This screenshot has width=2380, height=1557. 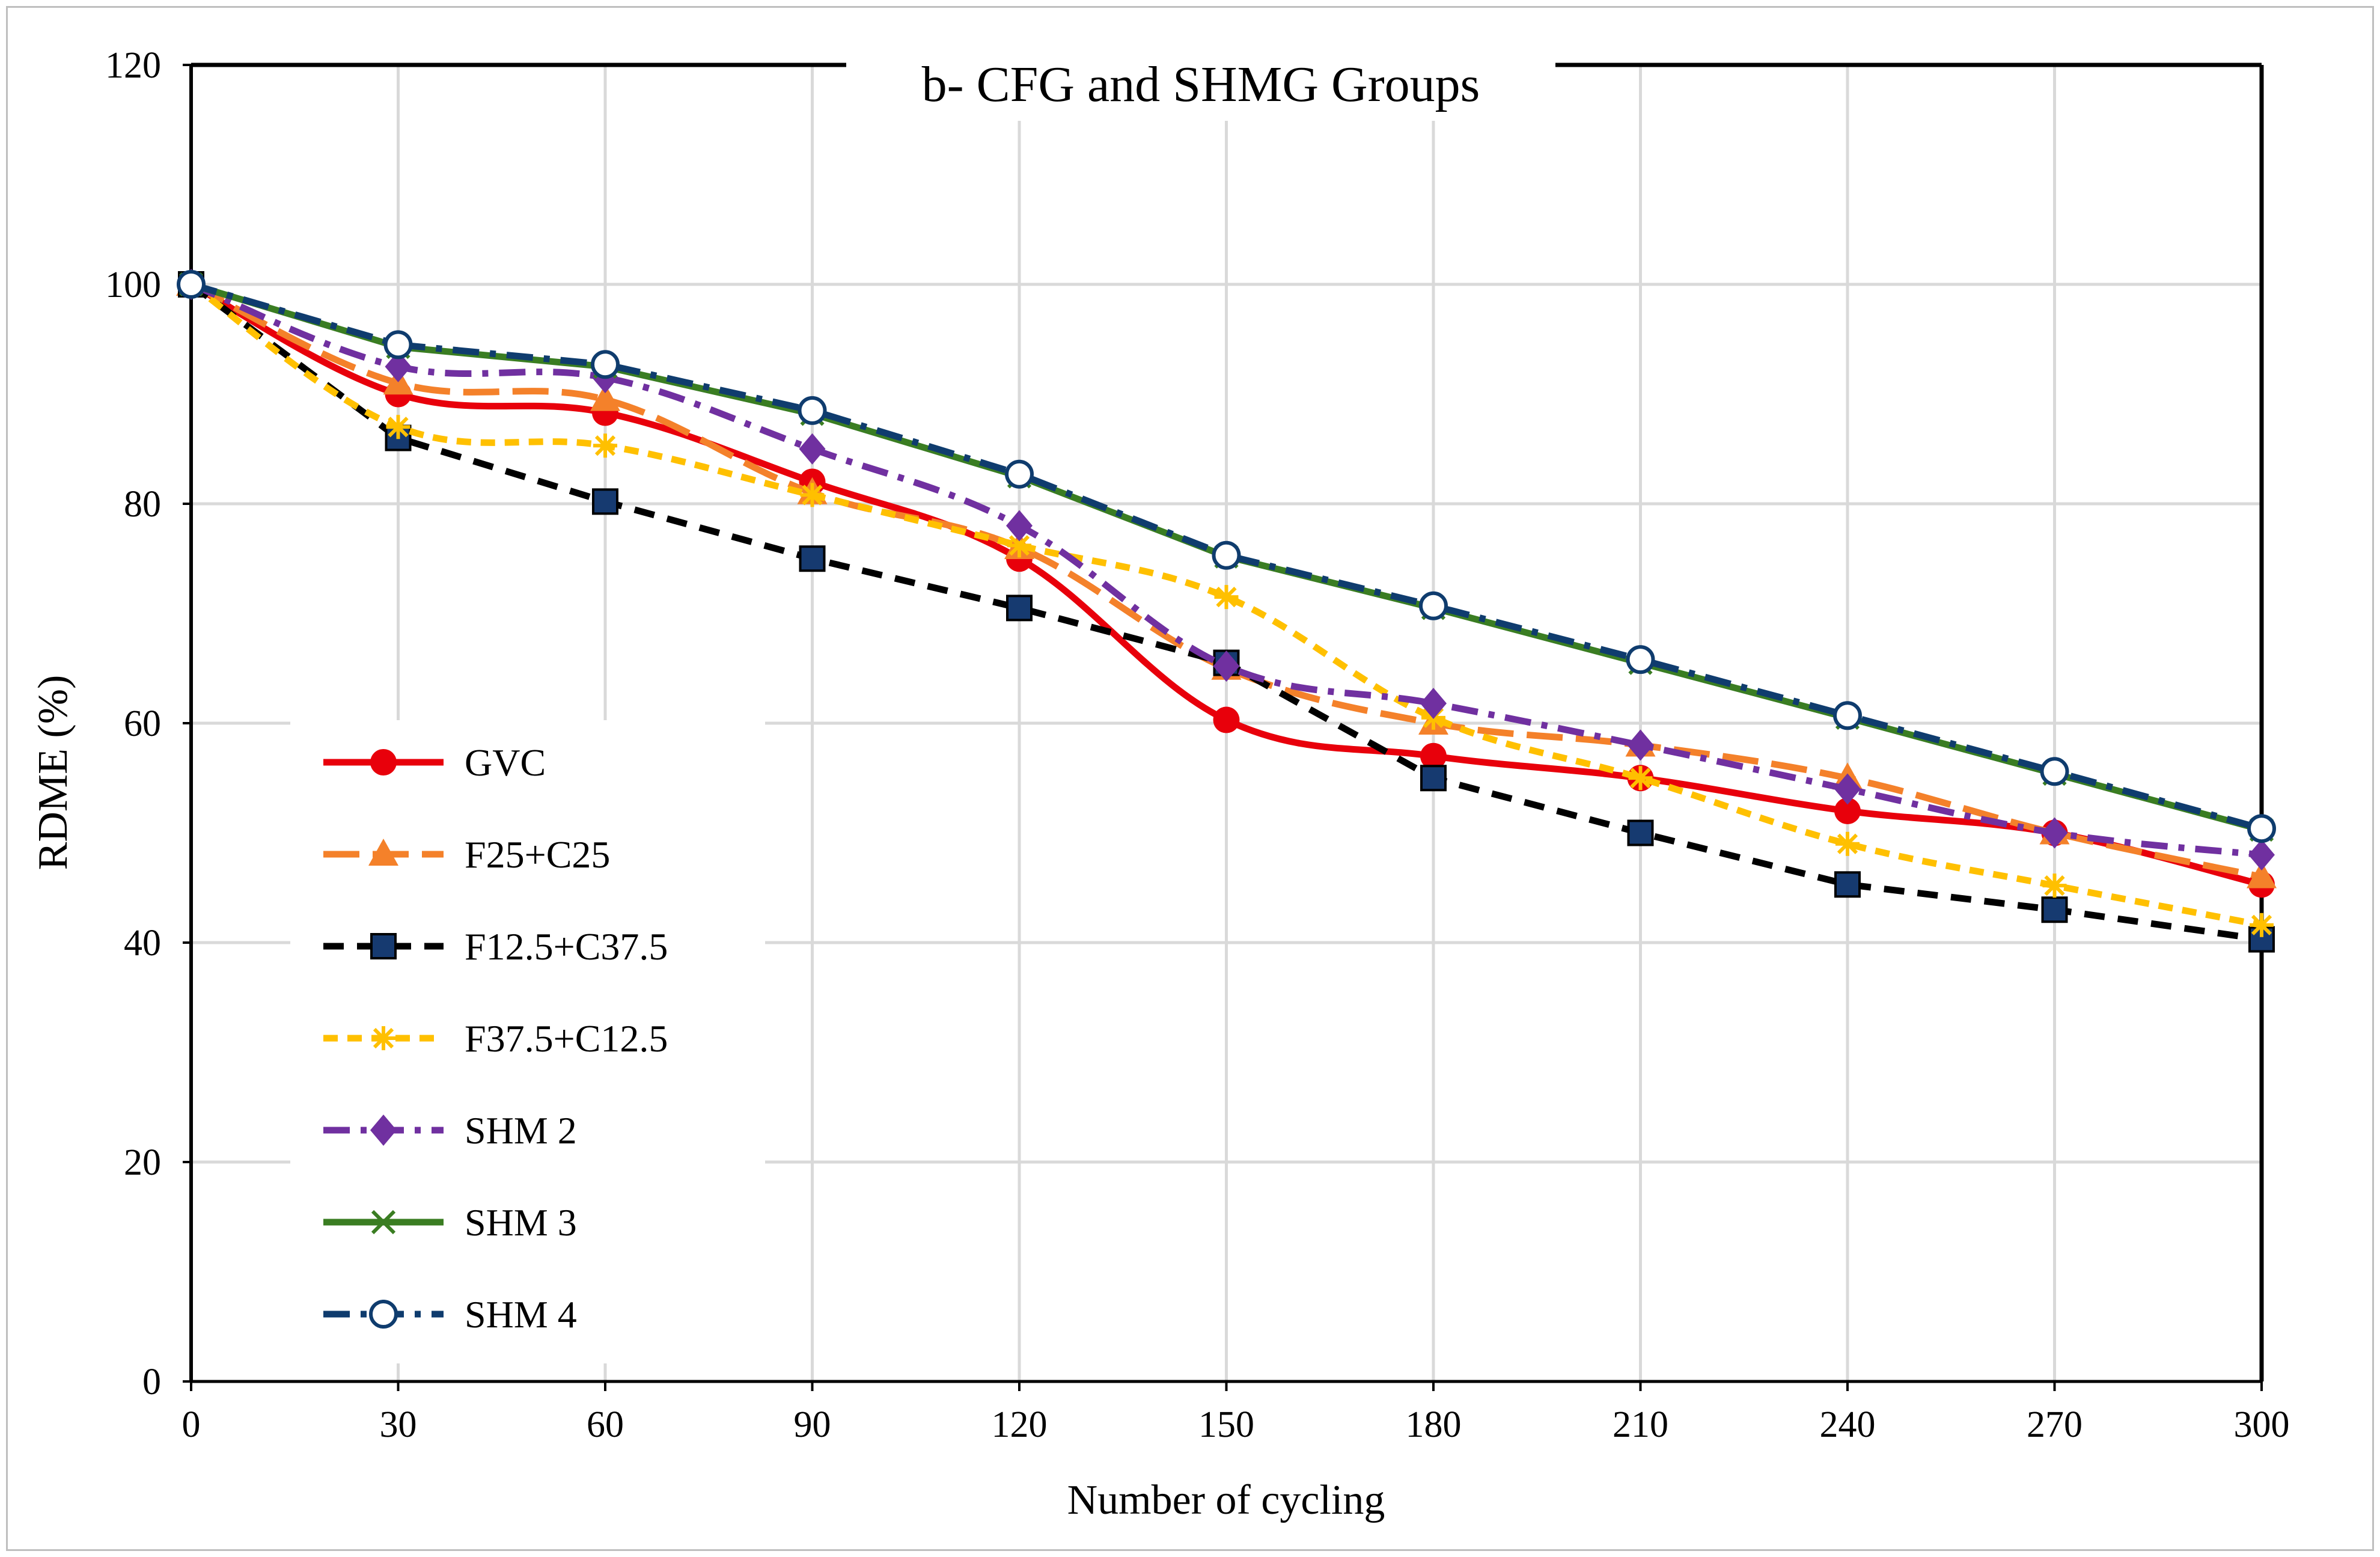 What do you see at coordinates (2054, 1424) in the screenshot?
I see `x-tick-label: 270` at bounding box center [2054, 1424].